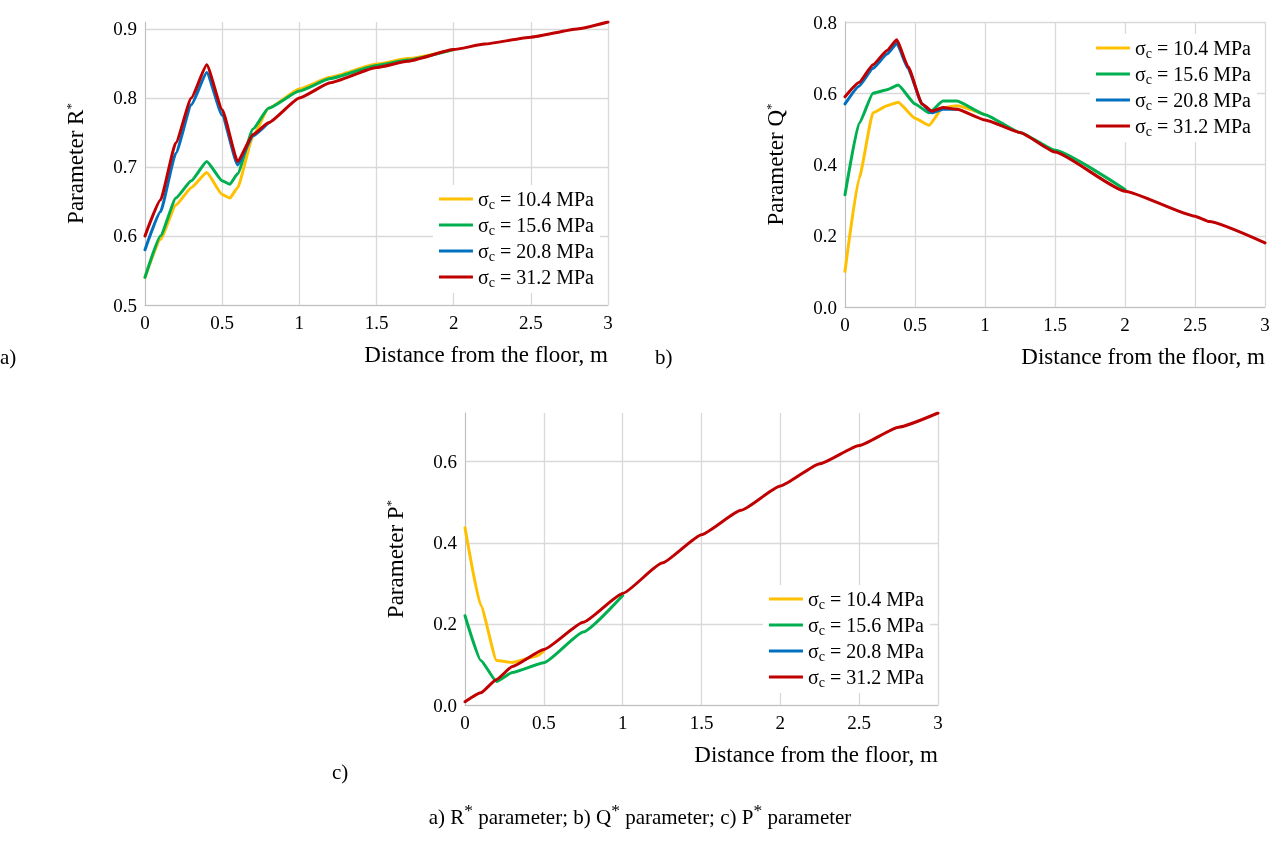 The height and width of the screenshot is (865, 1285). I want to click on y-tick-label: 0.7, so click(125, 167).